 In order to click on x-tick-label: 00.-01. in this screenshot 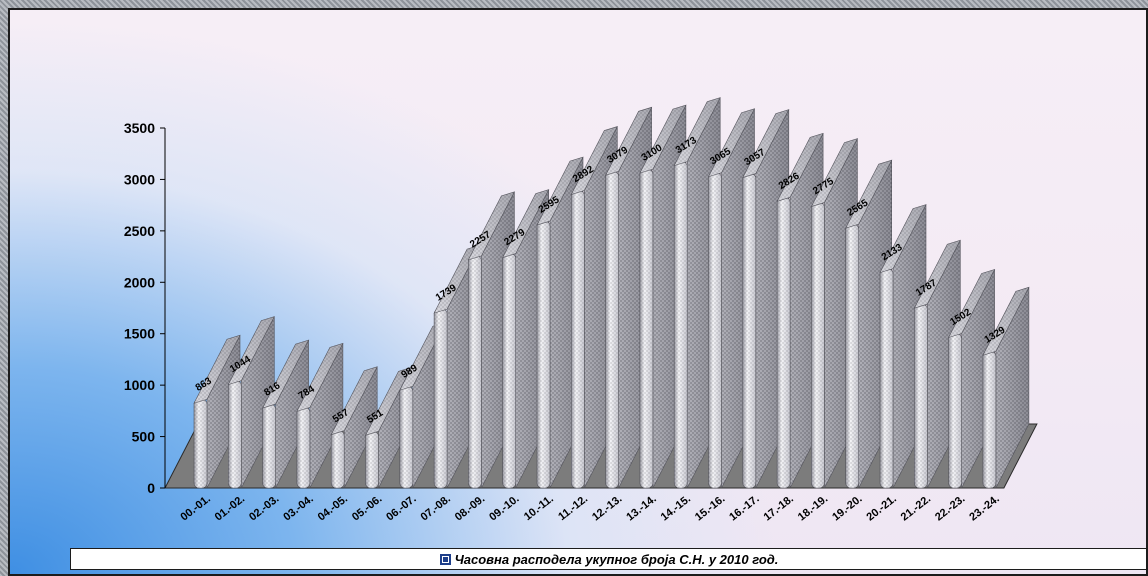, I will do `click(195, 508)`.